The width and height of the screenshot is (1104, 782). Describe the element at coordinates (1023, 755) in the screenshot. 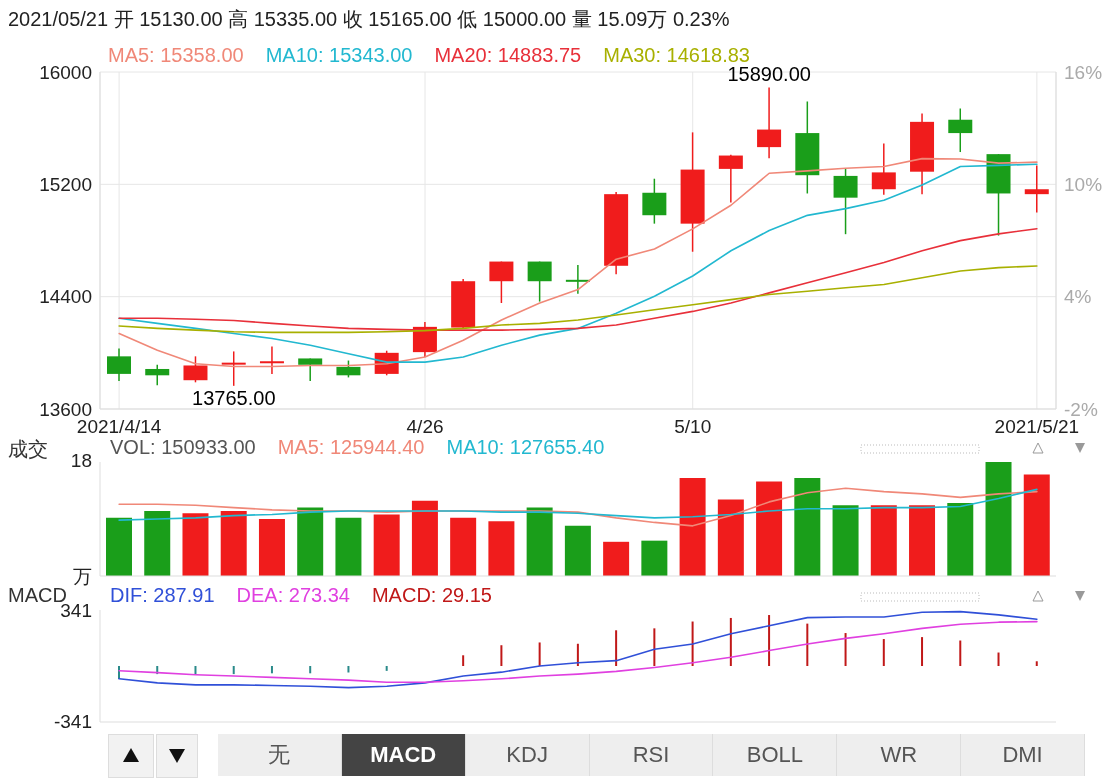

I see `text: DMI` at that location.